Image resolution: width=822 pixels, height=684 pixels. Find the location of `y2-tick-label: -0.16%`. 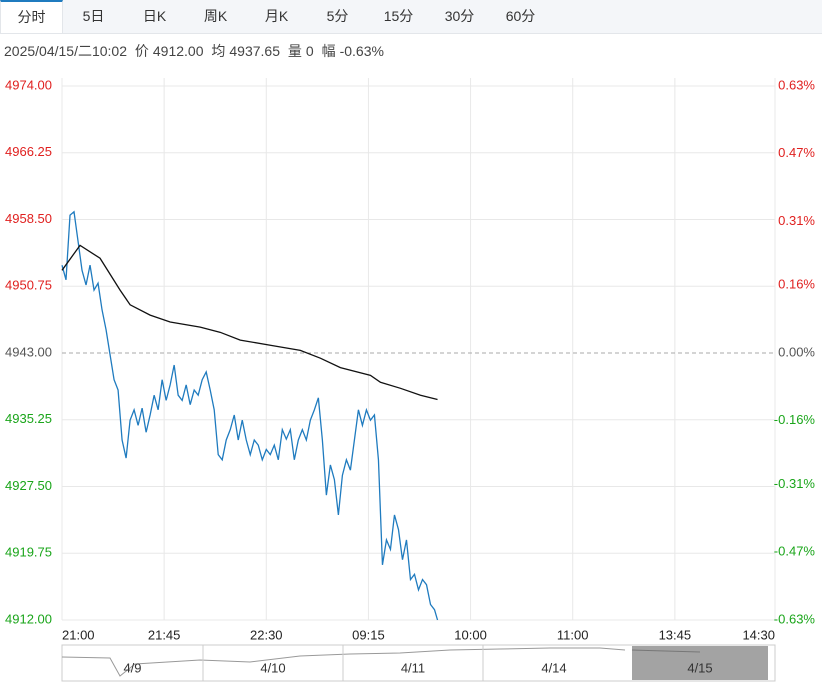

y2-tick-label: -0.16% is located at coordinates (795, 419).